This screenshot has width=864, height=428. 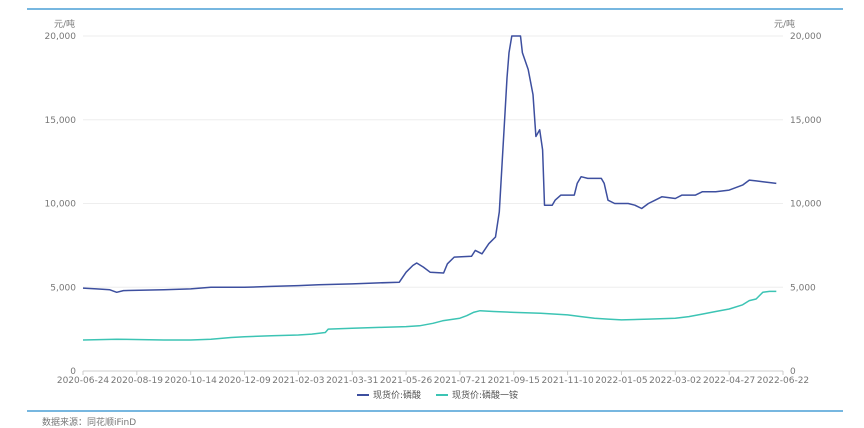 I want to click on x-tick-label: 2022-03-02, so click(x=675, y=381).